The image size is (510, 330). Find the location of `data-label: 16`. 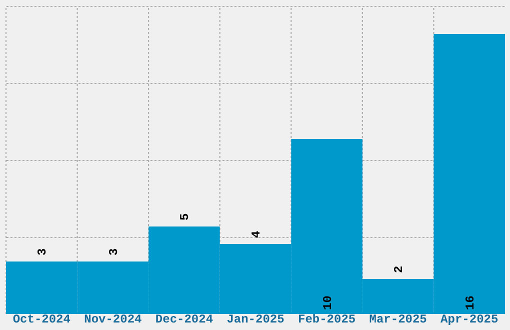

data-label: 16 is located at coordinates (470, 303).